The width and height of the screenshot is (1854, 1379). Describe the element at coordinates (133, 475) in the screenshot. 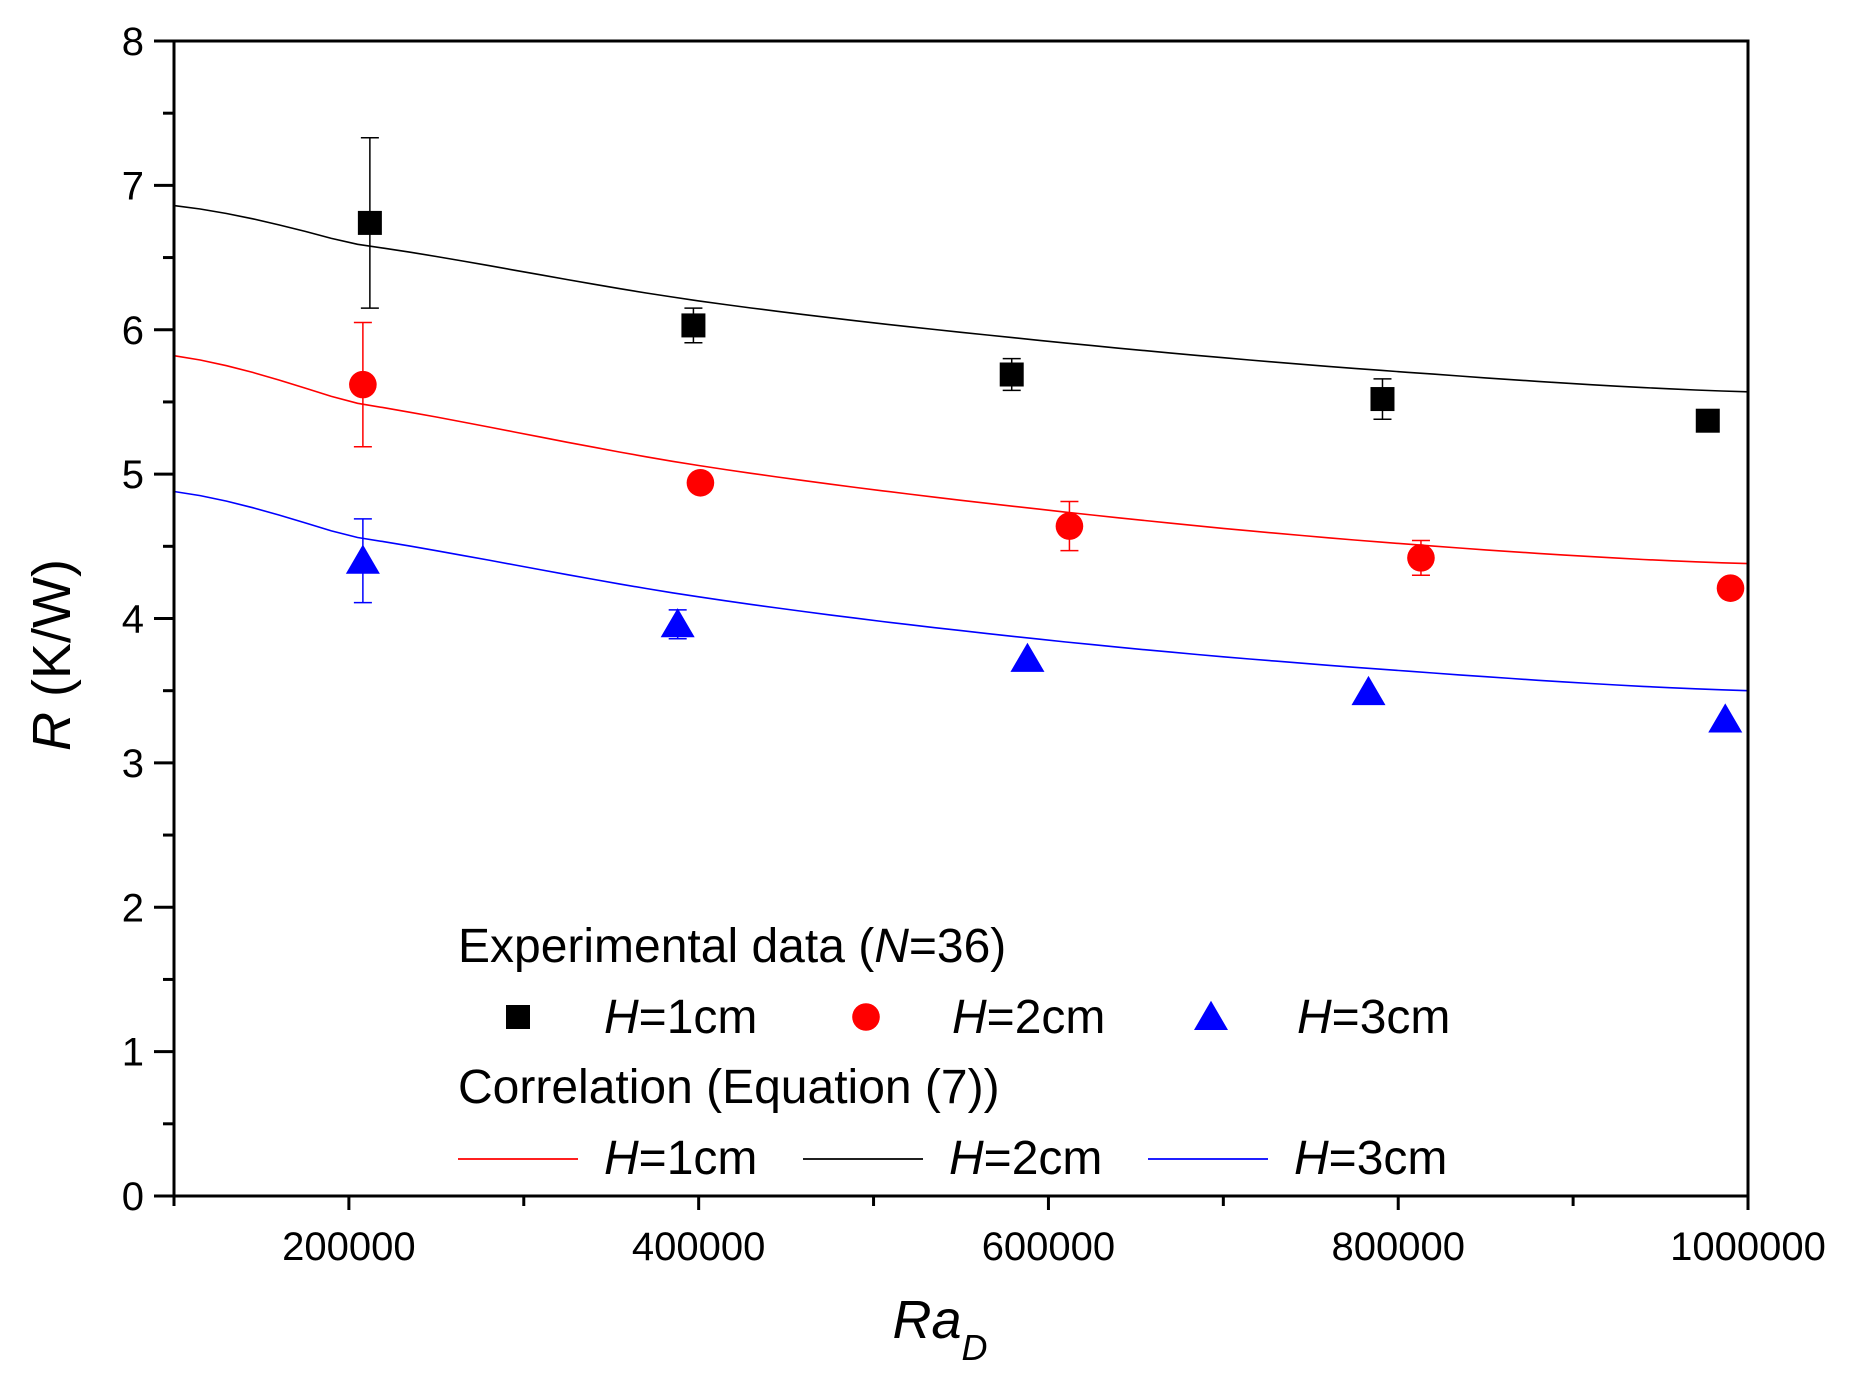

I see `y-tick-label: 5` at that location.